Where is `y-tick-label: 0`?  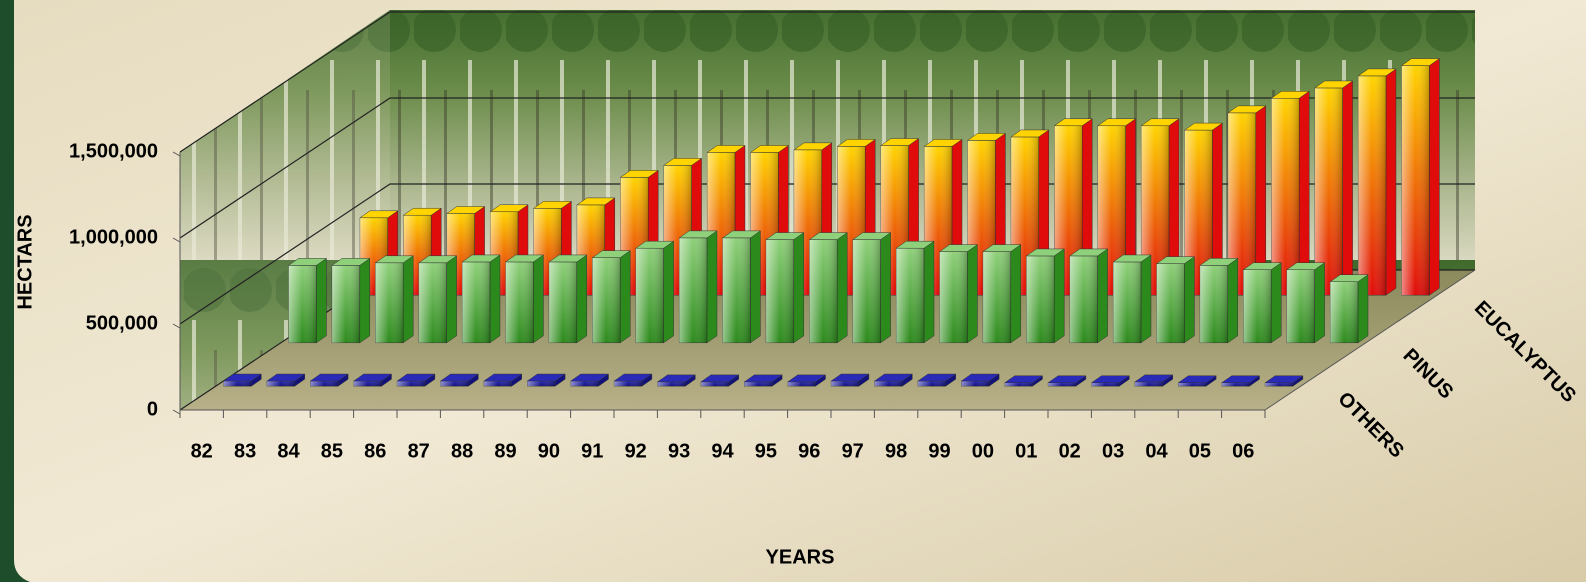 y-tick-label: 0 is located at coordinates (152, 409).